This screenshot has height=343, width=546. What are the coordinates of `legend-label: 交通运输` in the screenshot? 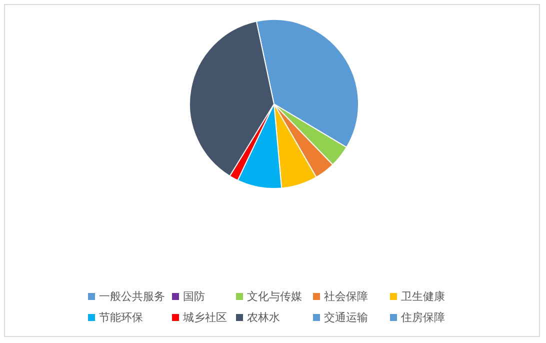 It's located at (346, 317).